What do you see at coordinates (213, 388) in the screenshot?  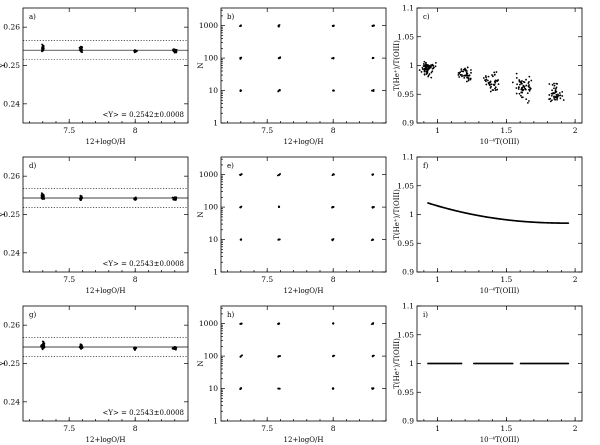 I see `y-tick-label: 10` at bounding box center [213, 388].